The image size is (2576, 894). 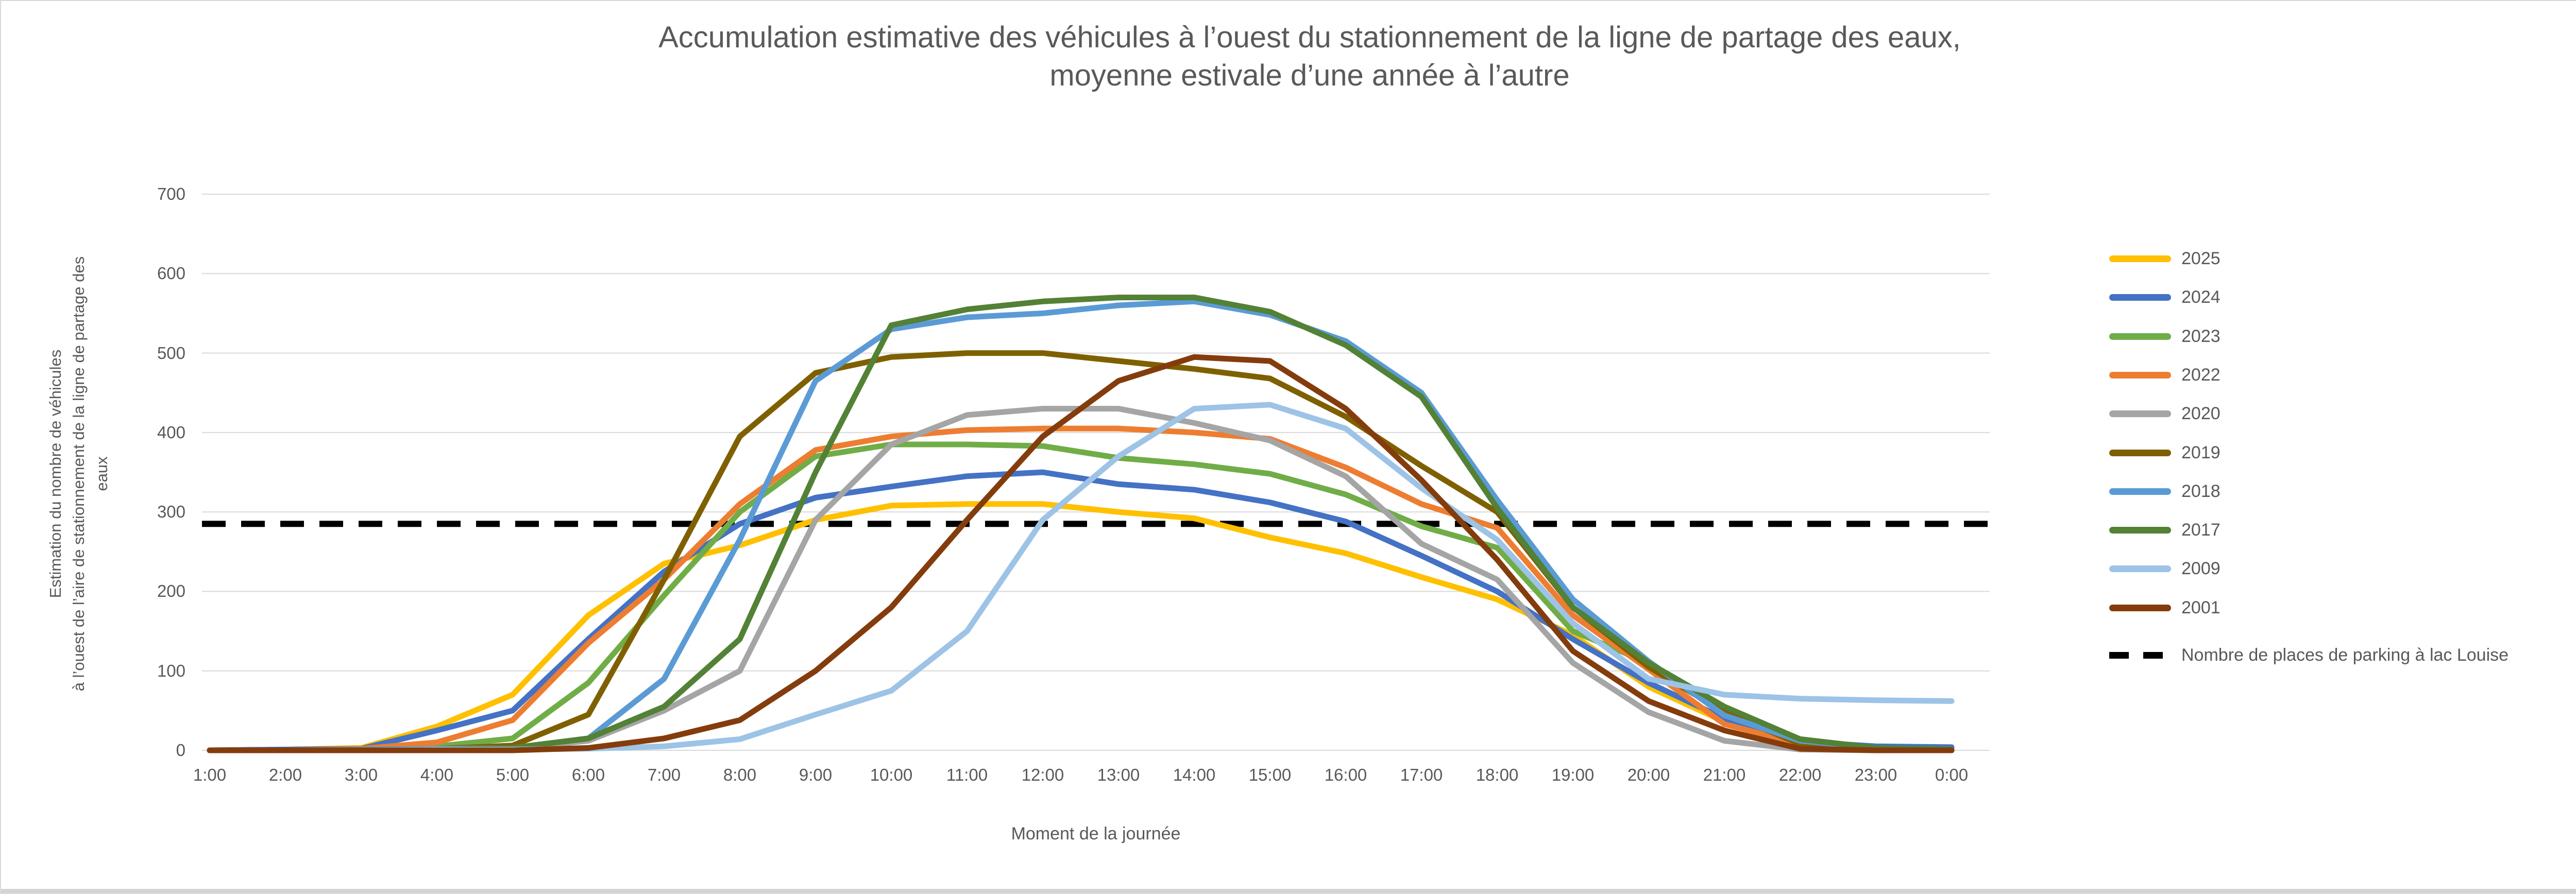 What do you see at coordinates (2201, 452) in the screenshot?
I see `legend-label-2019: 2019` at bounding box center [2201, 452].